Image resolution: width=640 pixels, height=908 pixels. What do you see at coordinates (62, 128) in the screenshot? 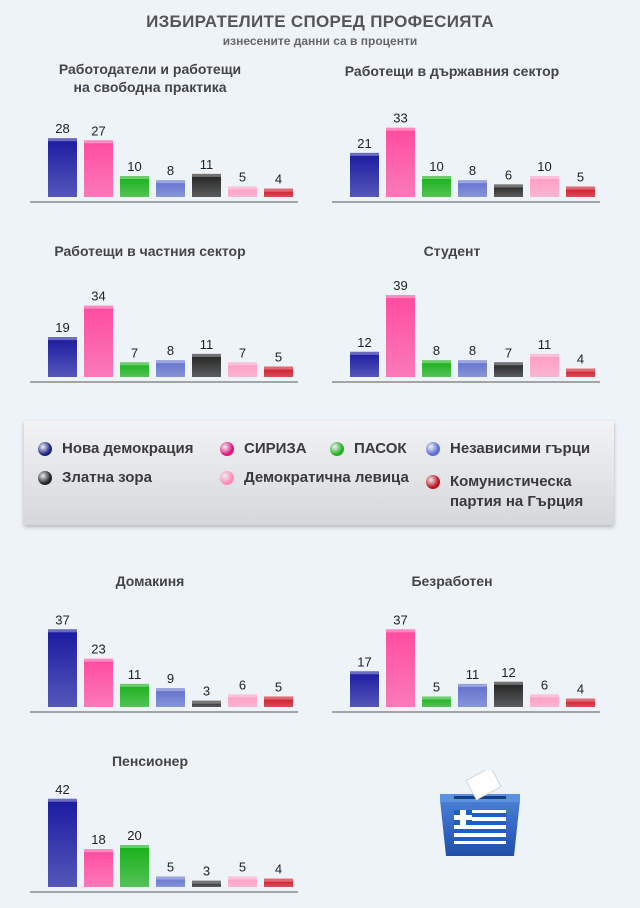
I see `bar-value-label: 28` at bounding box center [62, 128].